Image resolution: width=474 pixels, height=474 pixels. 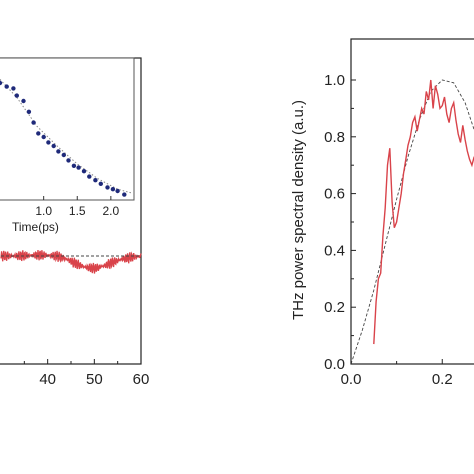 What do you see at coordinates (35, 227) in the screenshot?
I see `inset-x-axis-label: Time(ps)` at bounding box center [35, 227].